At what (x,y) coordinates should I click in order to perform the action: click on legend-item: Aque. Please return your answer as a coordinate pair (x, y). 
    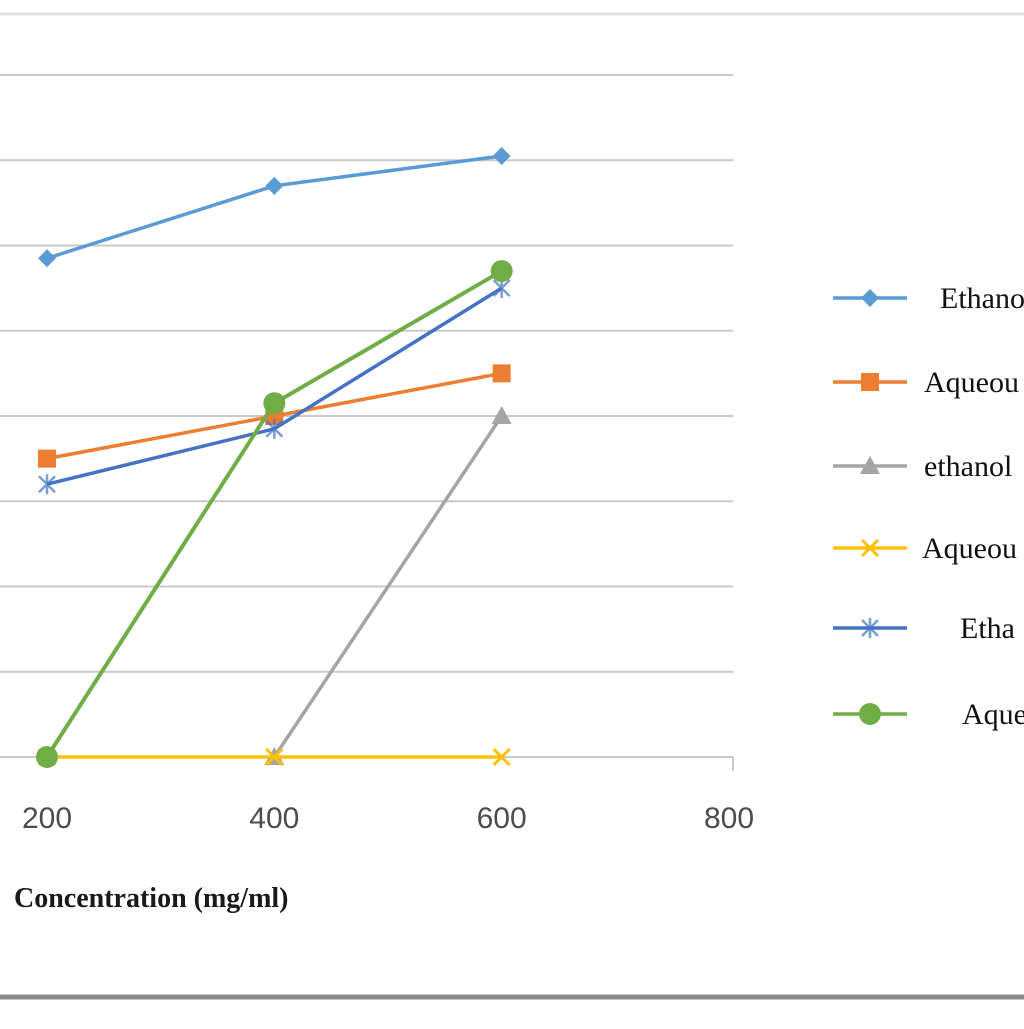
    Looking at the image, I should click on (928, 714).